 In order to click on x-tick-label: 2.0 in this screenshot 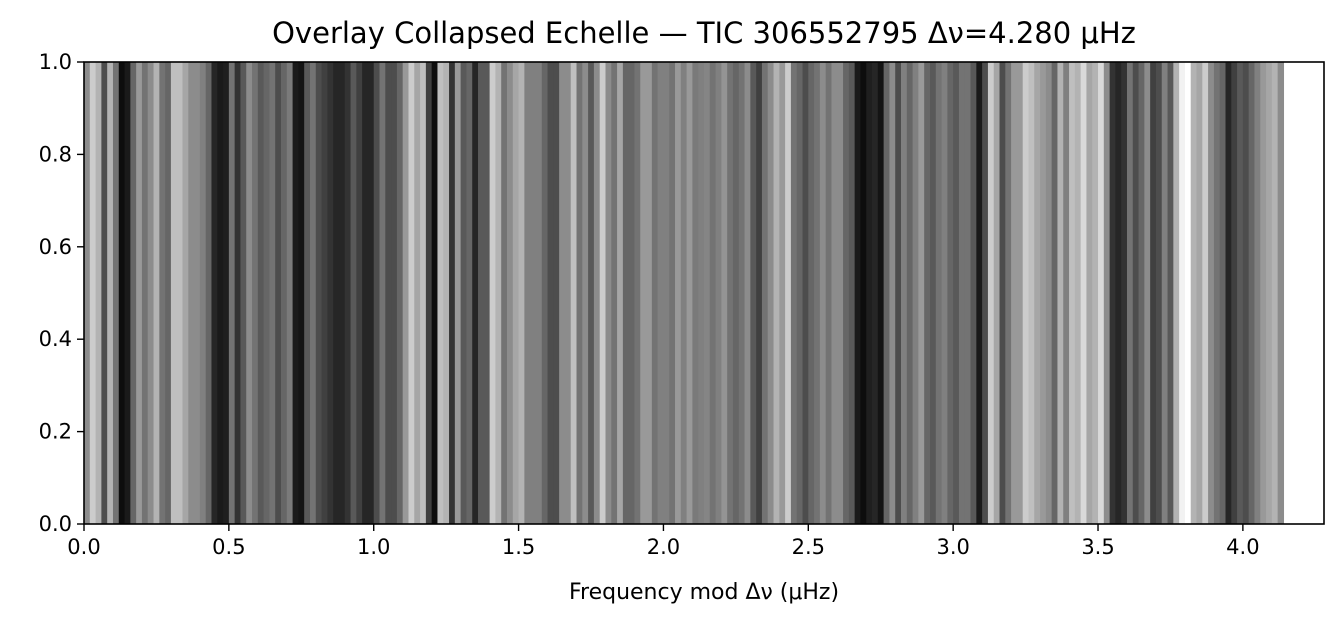, I will do `click(663, 547)`.